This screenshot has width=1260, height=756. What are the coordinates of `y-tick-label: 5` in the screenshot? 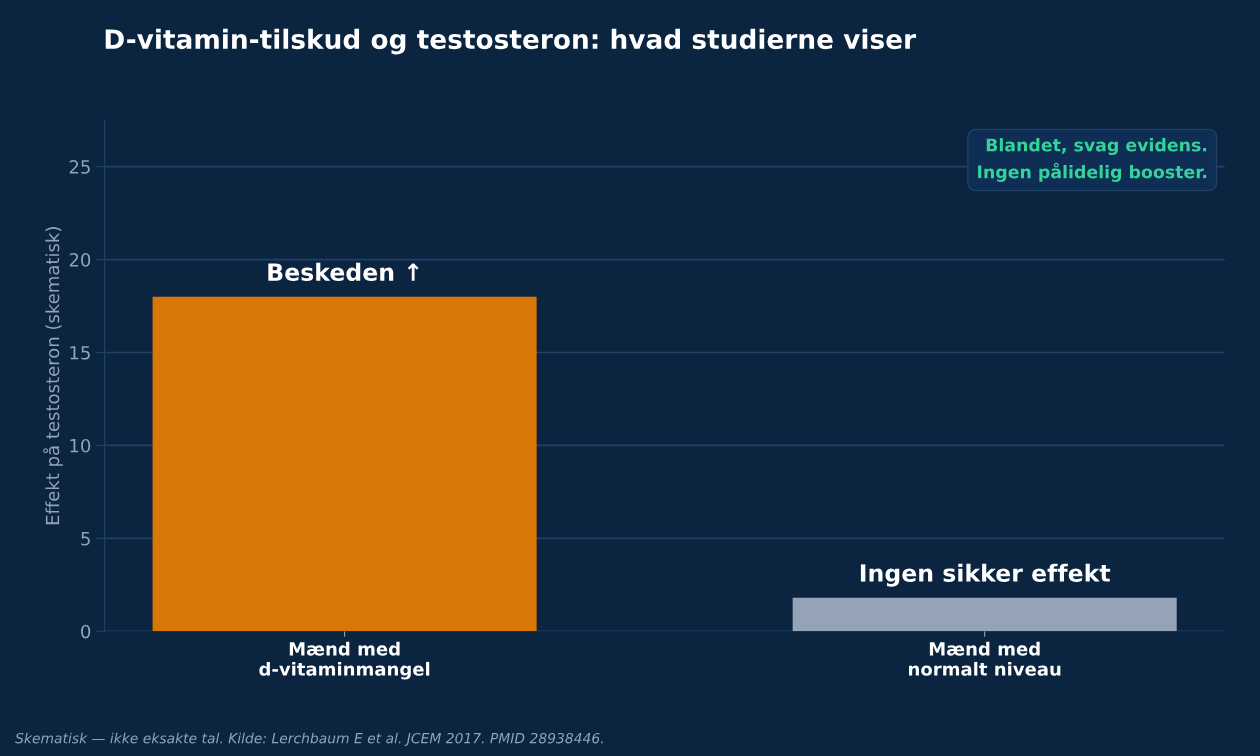 It's located at (85, 539).